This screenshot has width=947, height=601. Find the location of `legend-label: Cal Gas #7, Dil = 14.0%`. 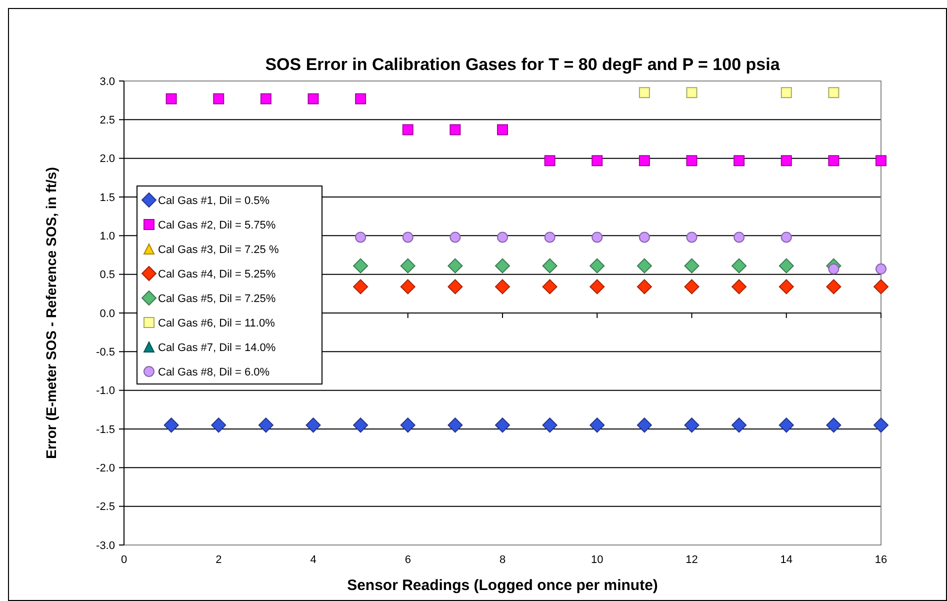

legend-label: Cal Gas #7, Dil = 14.0% is located at coordinates (217, 348).